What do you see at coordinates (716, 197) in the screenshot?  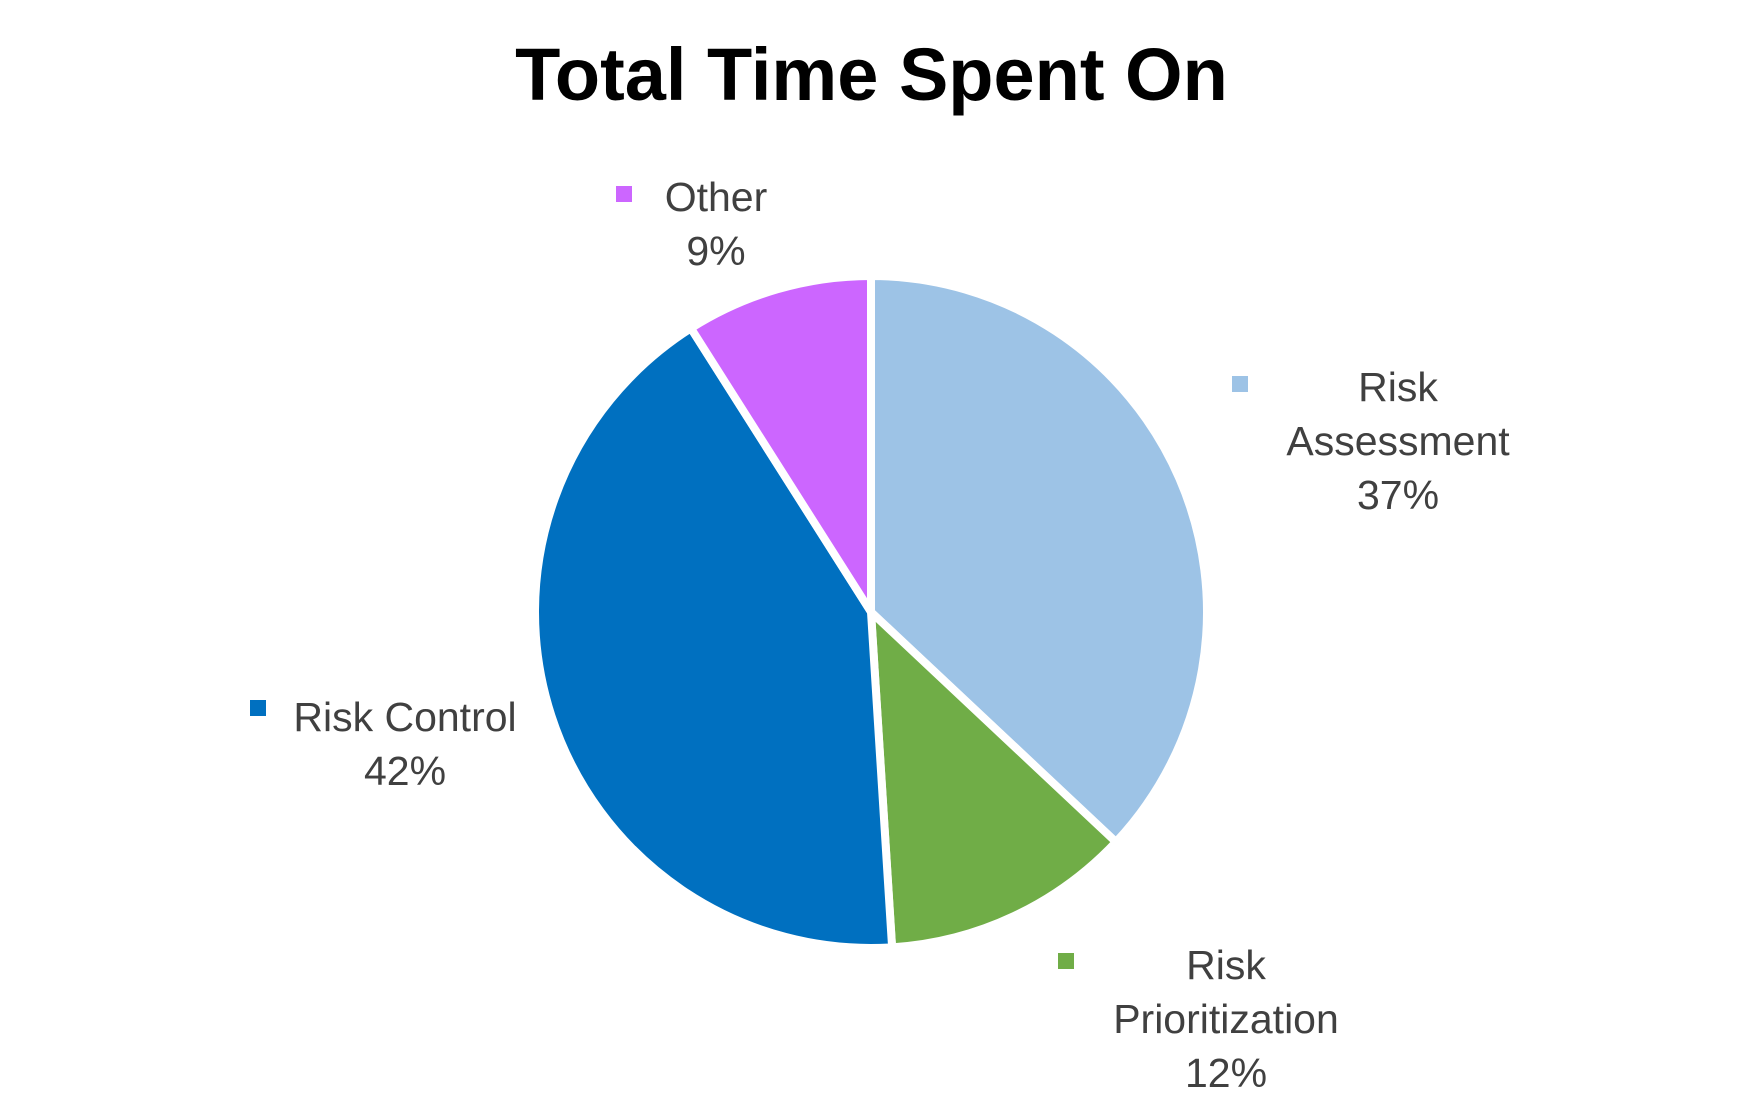 I see `data-label-category: Other` at bounding box center [716, 197].